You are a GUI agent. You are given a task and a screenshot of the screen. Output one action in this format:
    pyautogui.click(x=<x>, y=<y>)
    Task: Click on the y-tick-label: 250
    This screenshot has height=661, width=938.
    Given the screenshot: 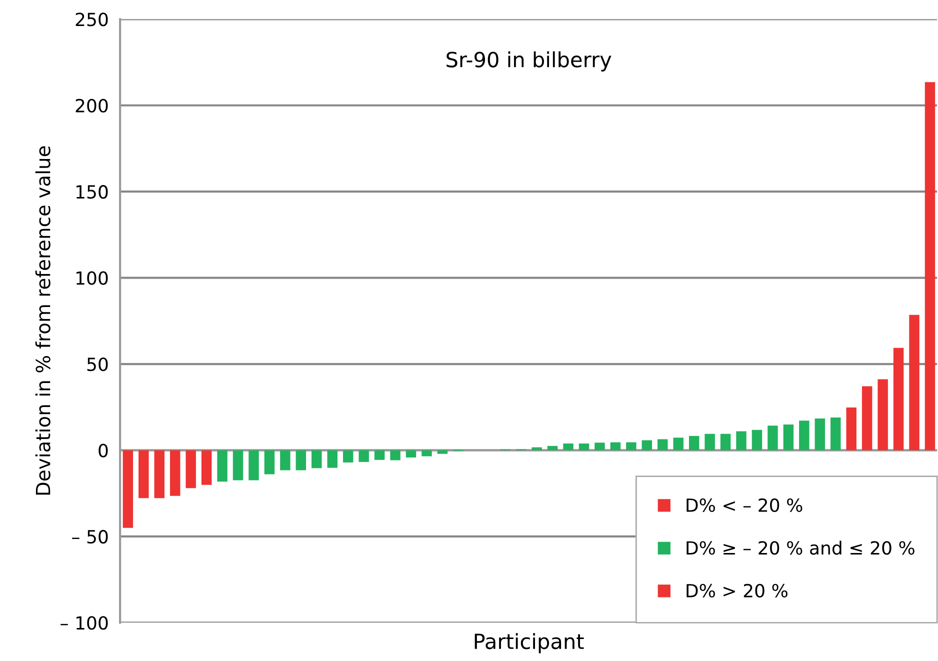 What is the action you would take?
    pyautogui.click(x=92, y=19)
    